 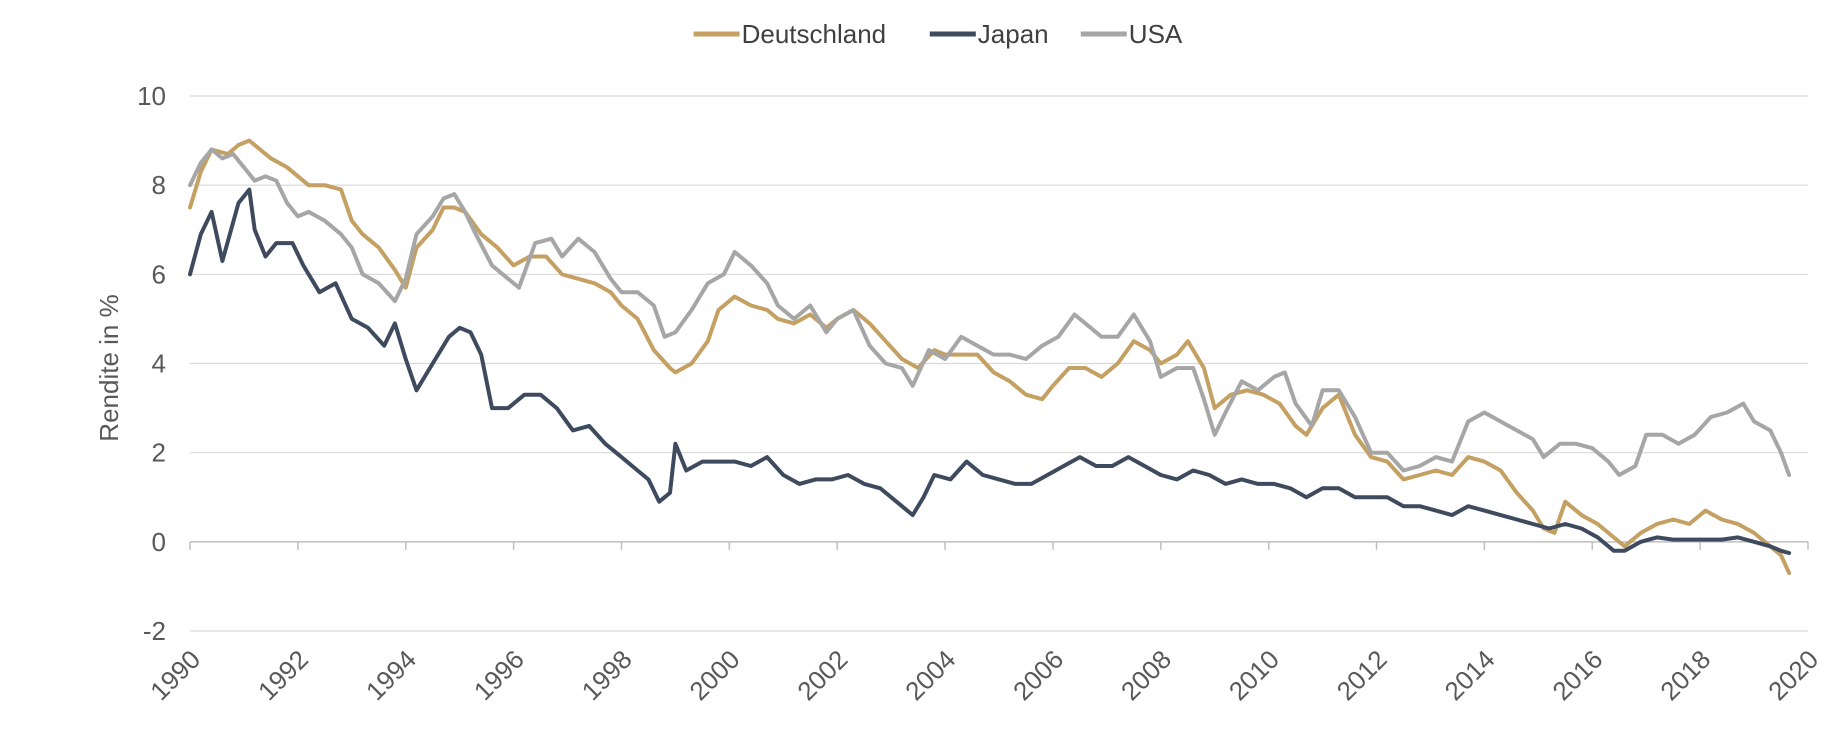 What do you see at coordinates (109, 367) in the screenshot?
I see `y-axis-title: Rendite in %` at bounding box center [109, 367].